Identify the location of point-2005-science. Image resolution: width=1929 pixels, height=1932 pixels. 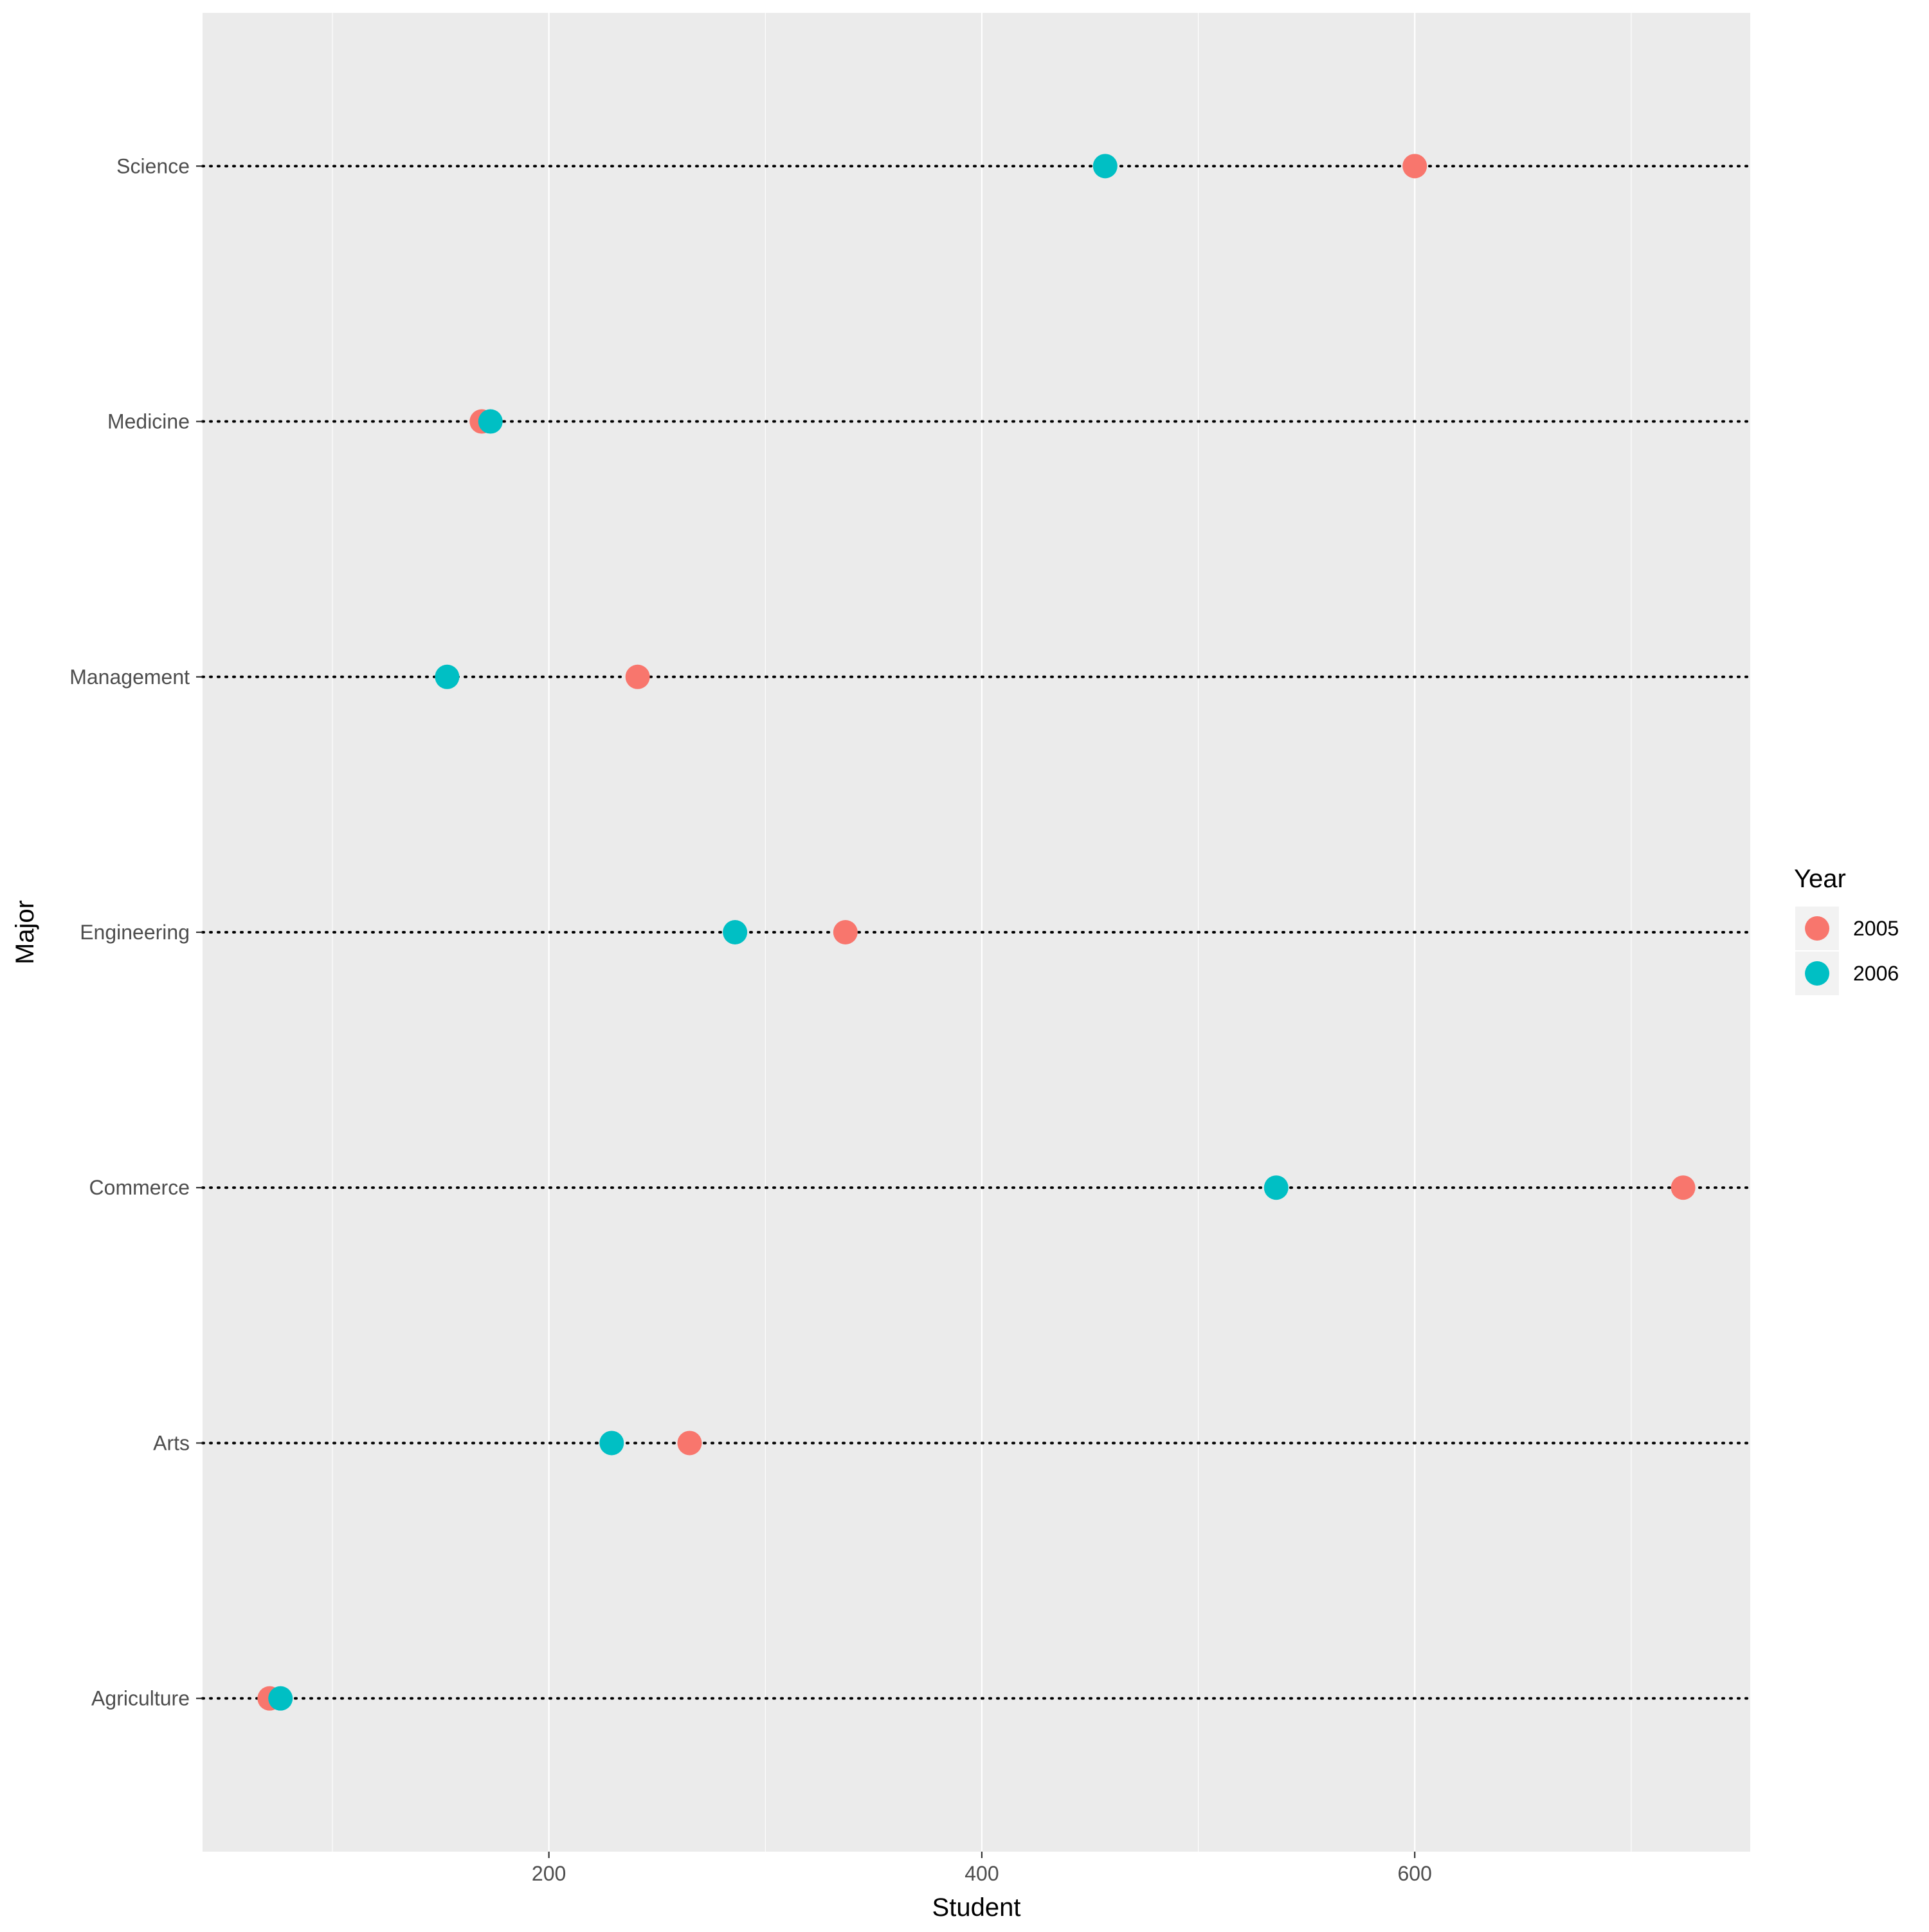
(1414, 166).